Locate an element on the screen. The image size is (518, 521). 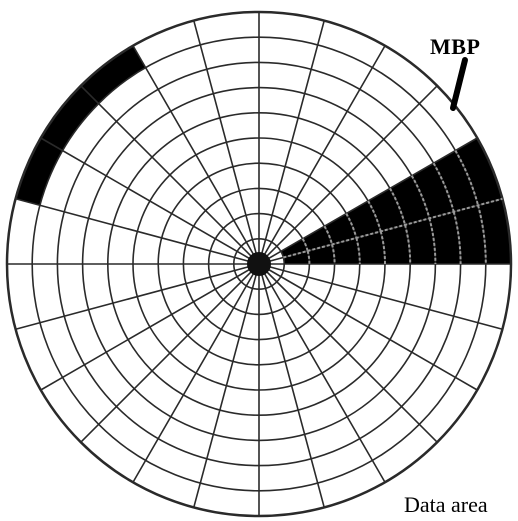
disk-spindle is located at coordinates (259, 264).